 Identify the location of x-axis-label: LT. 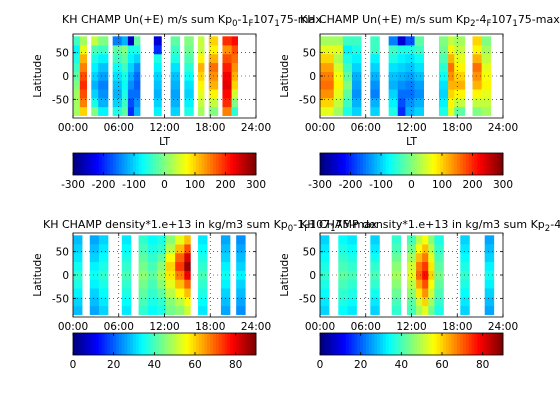
(164, 142).